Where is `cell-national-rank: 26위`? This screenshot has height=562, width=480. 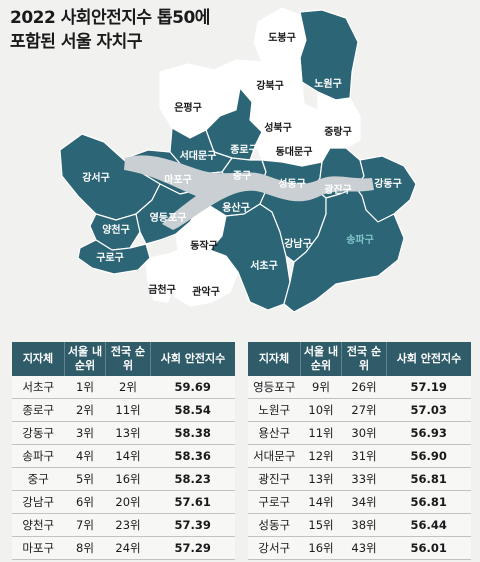
cell-national-rank: 26위 is located at coordinates (364, 387).